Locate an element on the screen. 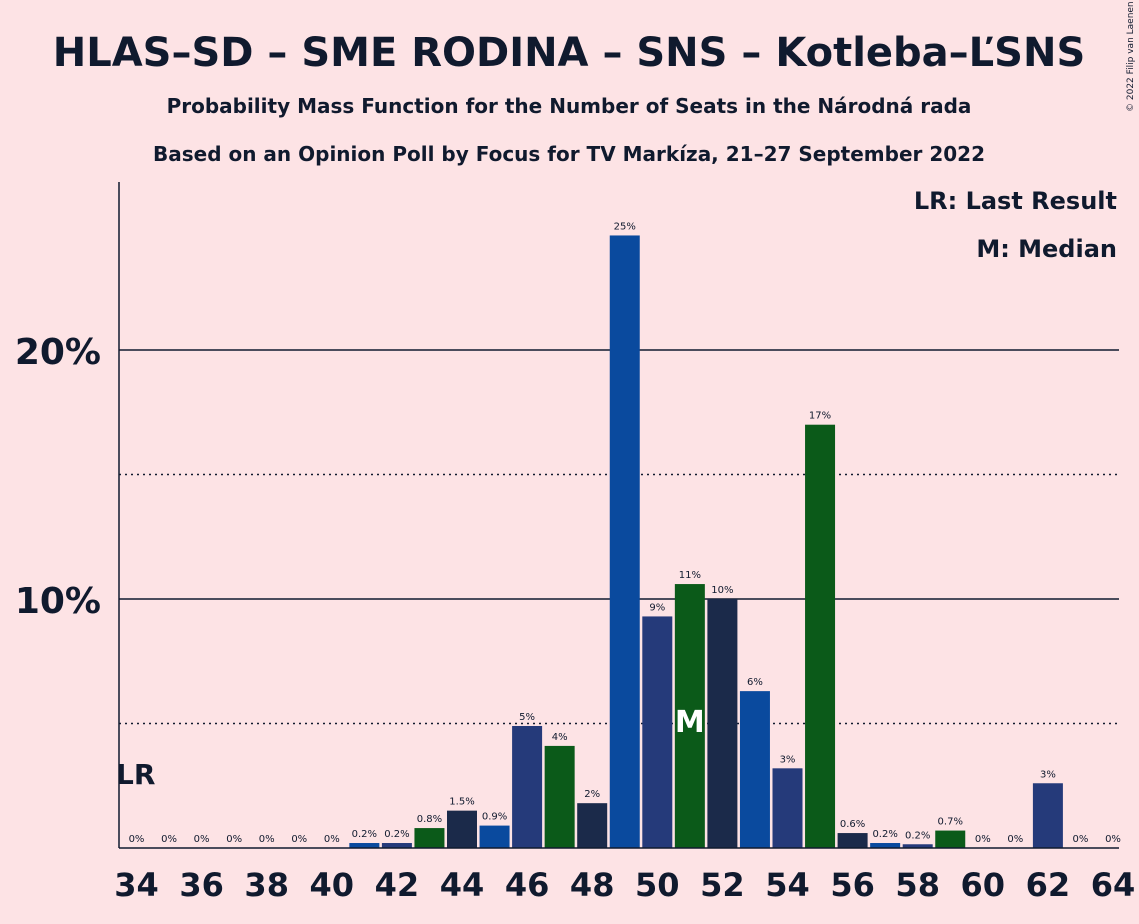 This screenshot has height=924, width=1139. x-tick-label: 46 is located at coordinates (527, 885).